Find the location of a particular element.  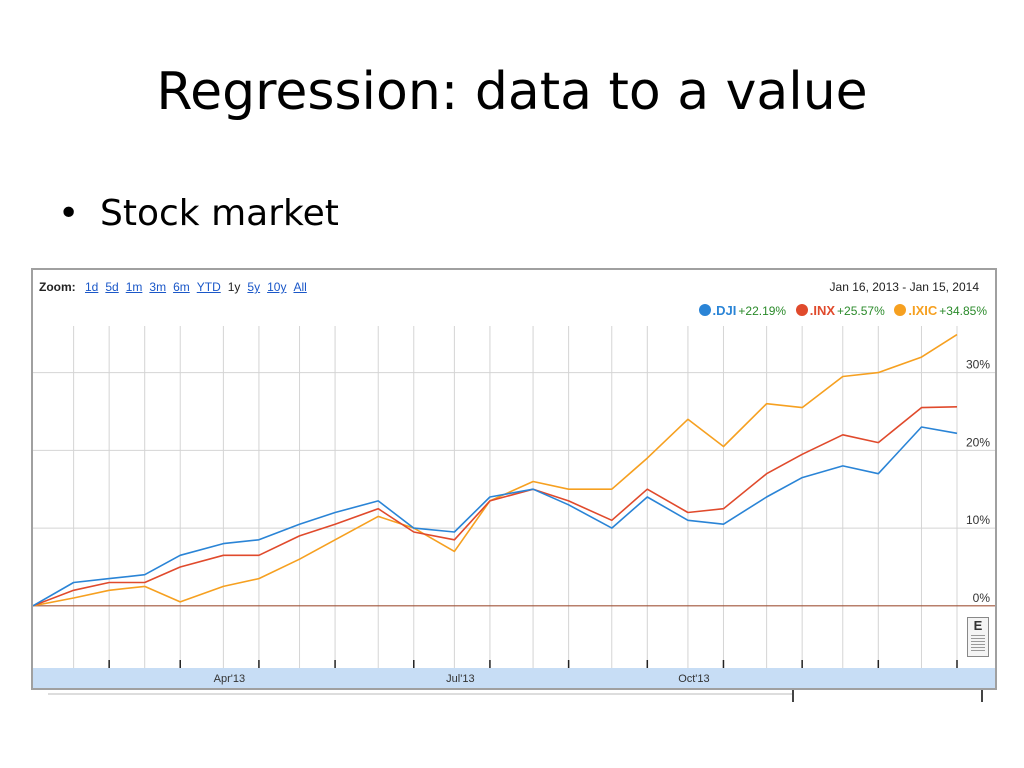

zoom-option-6m: 6m is located at coordinates (181, 287).